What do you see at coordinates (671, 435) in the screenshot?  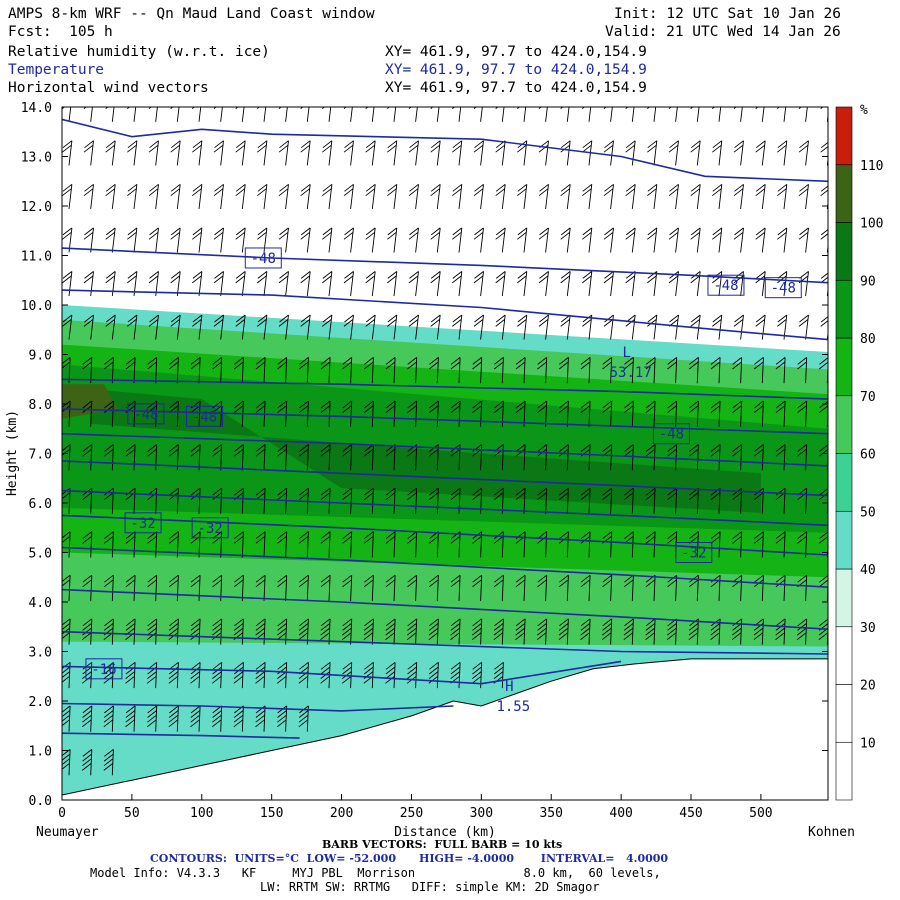 I see `isotherm-label: -48` at bounding box center [671, 435].